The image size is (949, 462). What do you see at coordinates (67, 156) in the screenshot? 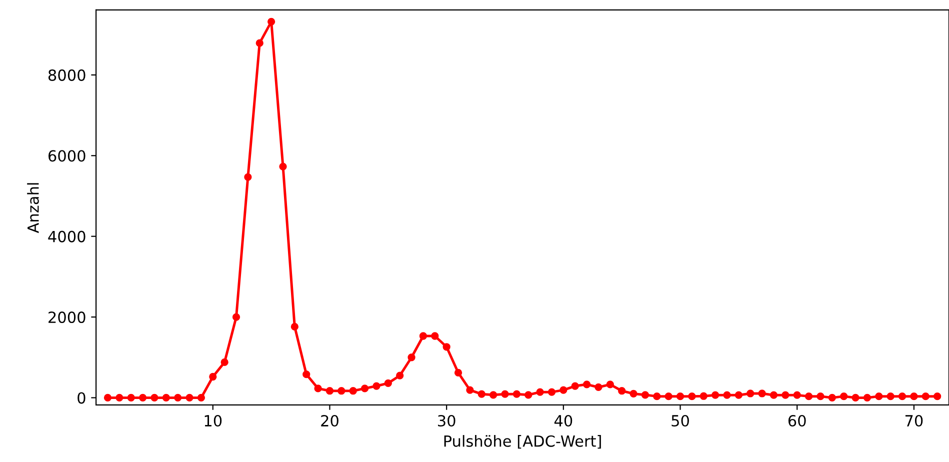
I see `y-tick-label: 6000` at bounding box center [67, 156].